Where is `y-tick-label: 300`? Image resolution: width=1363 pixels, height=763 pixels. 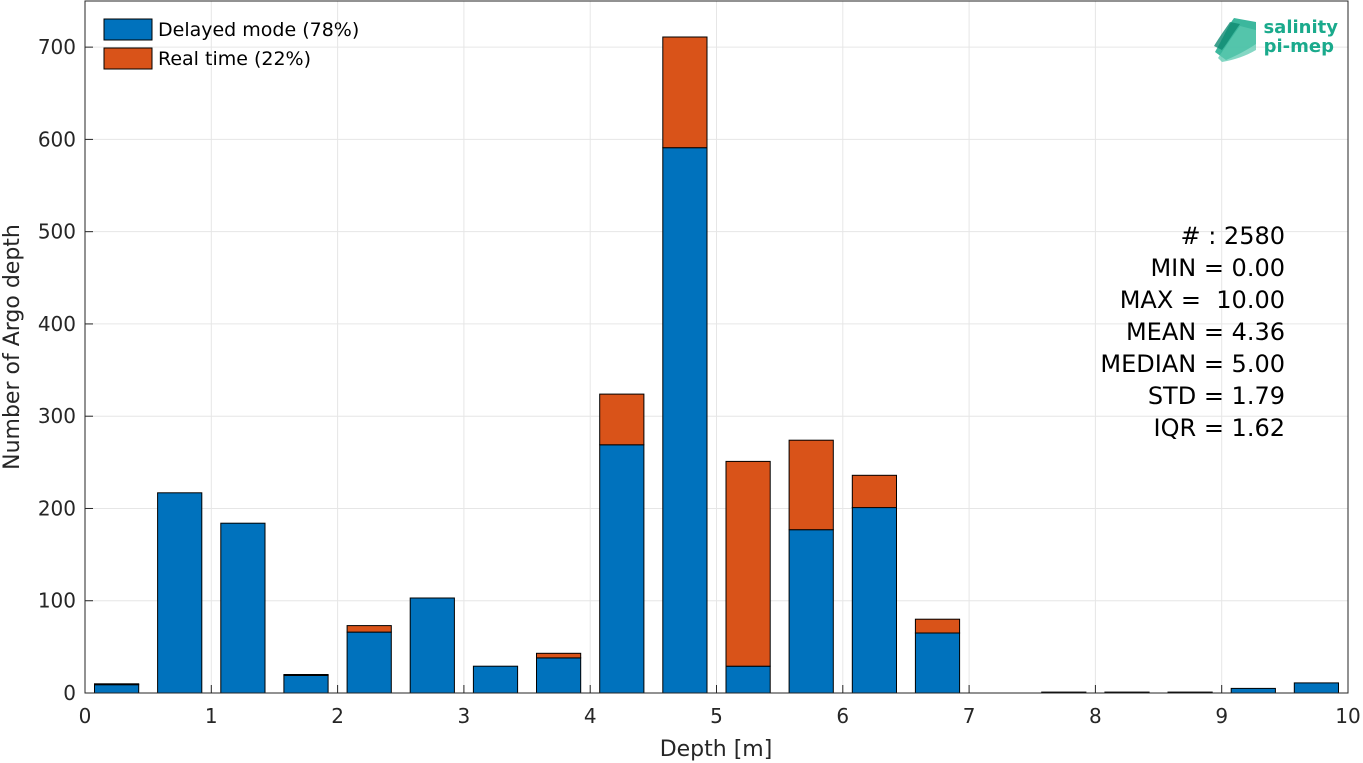
y-tick-label: 300 is located at coordinates (57, 416).